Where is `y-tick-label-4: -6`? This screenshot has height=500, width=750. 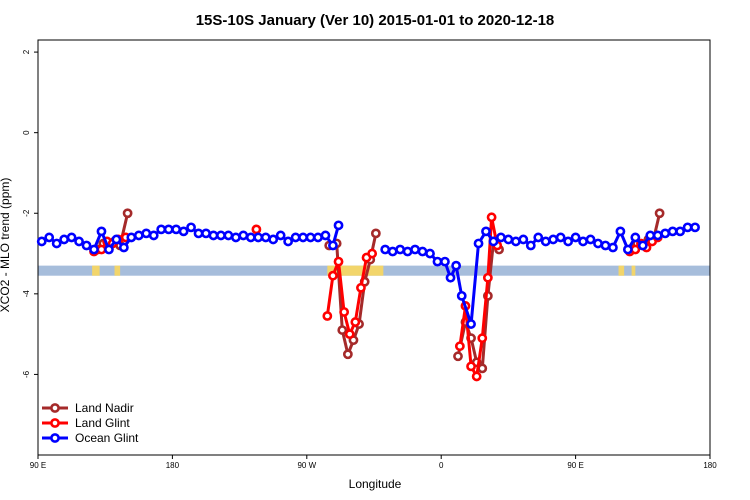
y-tick-label-4: -6 is located at coordinates (26, 374).